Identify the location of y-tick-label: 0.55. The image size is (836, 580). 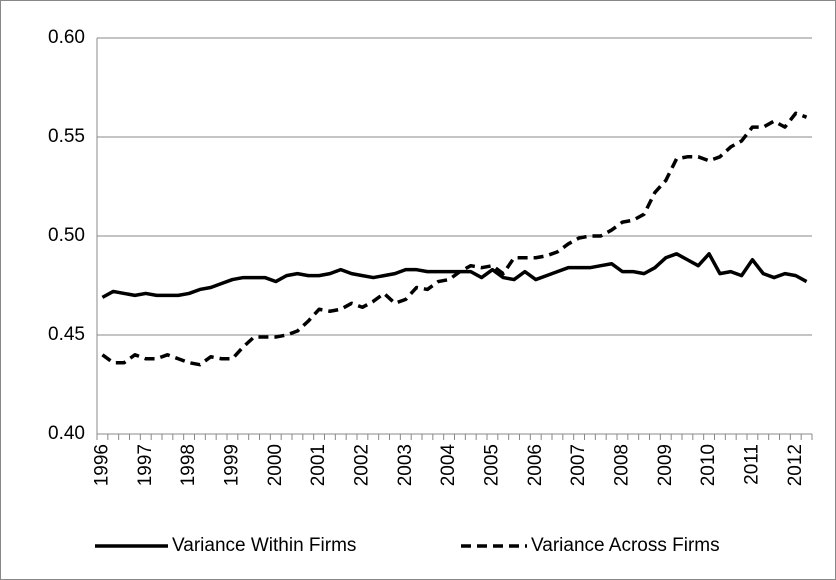
(66, 136).